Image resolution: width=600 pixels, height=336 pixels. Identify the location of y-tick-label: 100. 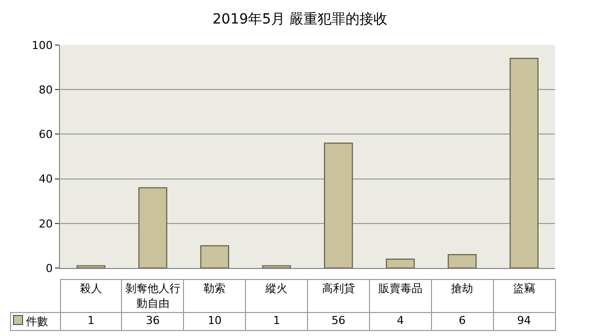
(42, 45).